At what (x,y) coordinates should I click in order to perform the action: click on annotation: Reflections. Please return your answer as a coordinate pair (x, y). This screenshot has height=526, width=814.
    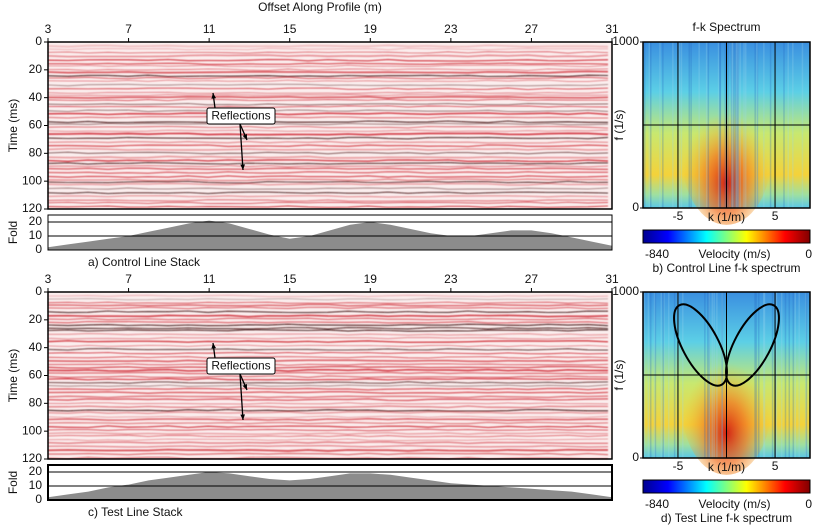
    Looking at the image, I should click on (240, 366).